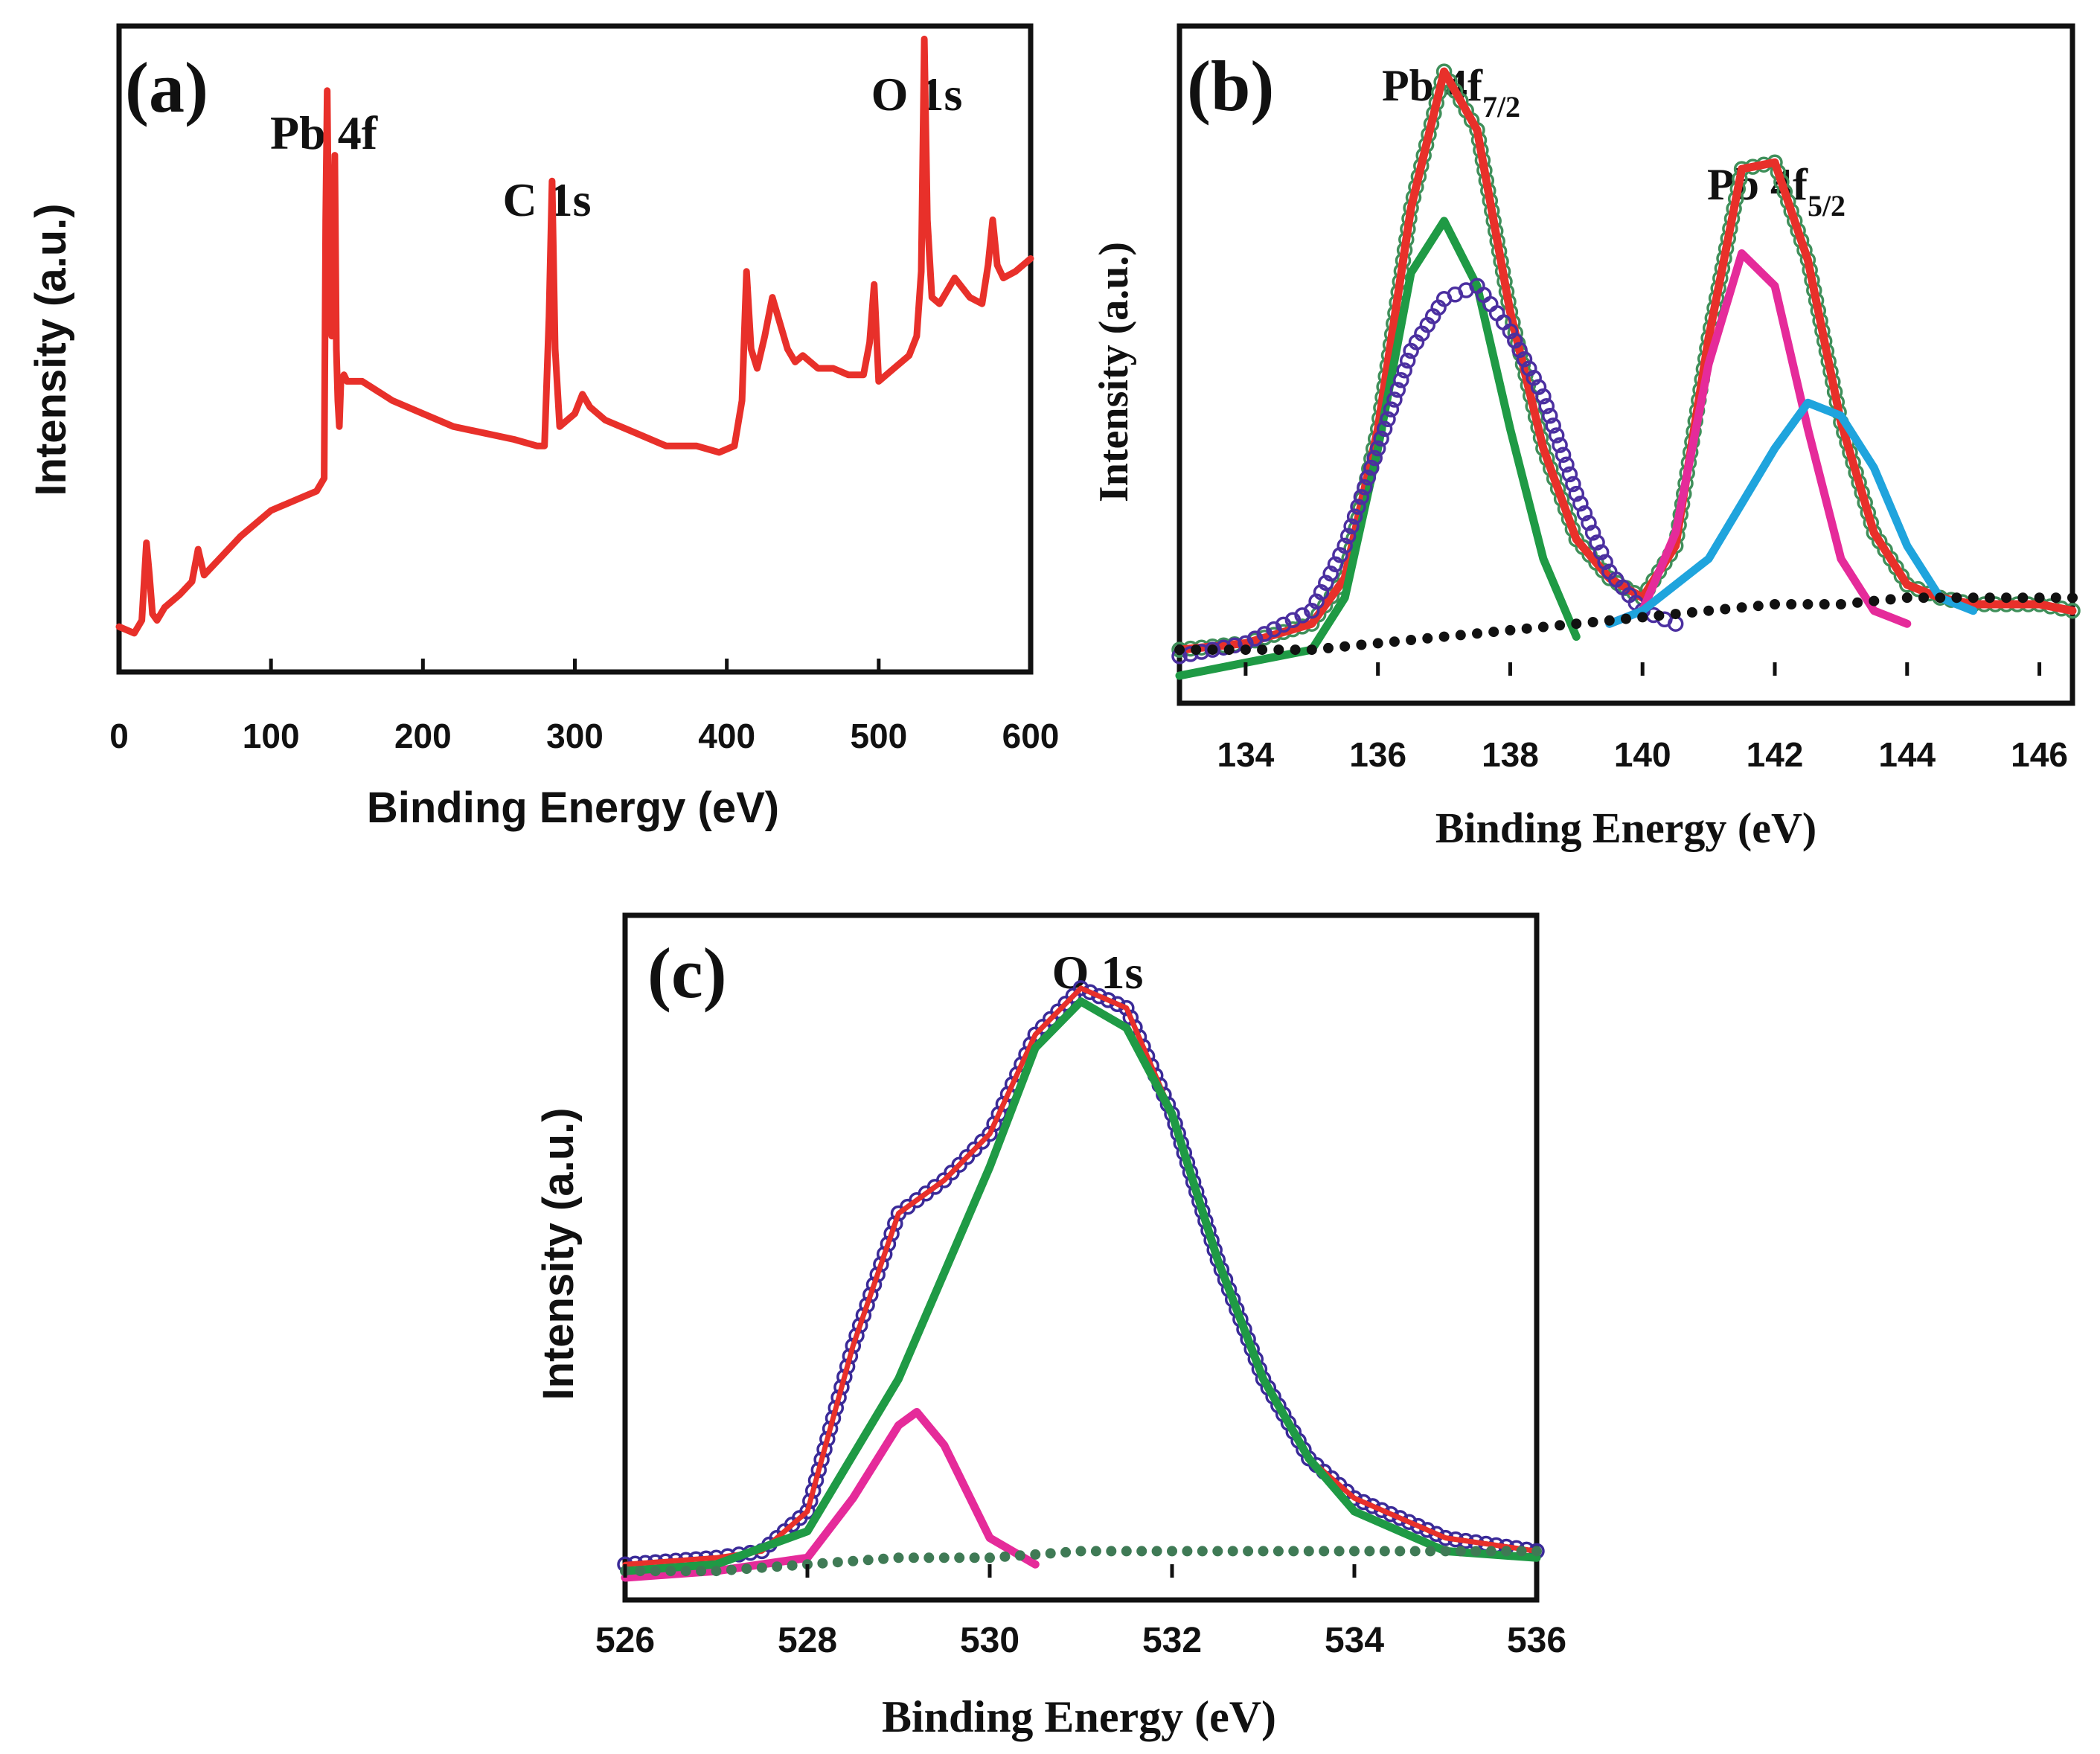  I want to click on panel-b-xlabel: Binding Energy (eV), so click(1626, 828).